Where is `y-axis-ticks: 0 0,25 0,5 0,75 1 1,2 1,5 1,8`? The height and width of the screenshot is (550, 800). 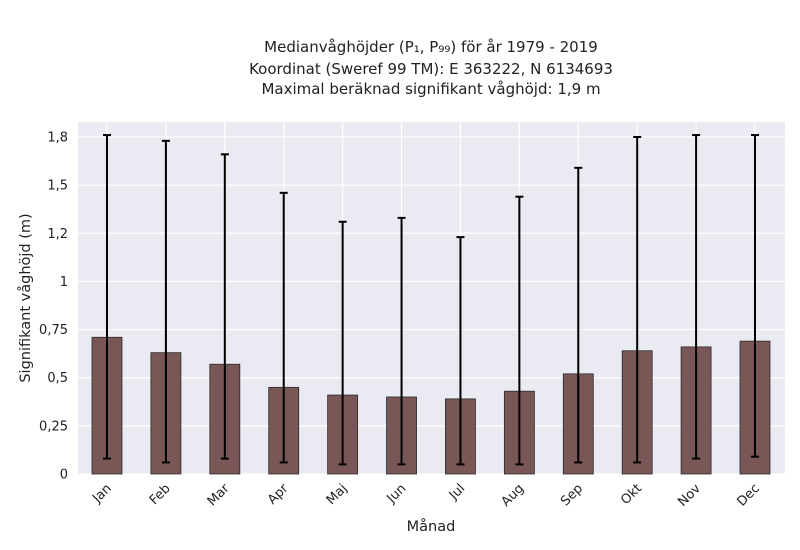 y-axis-ticks: 0 0,25 0,5 0,75 1 1,2 1,5 1,8 is located at coordinates (53, 307).